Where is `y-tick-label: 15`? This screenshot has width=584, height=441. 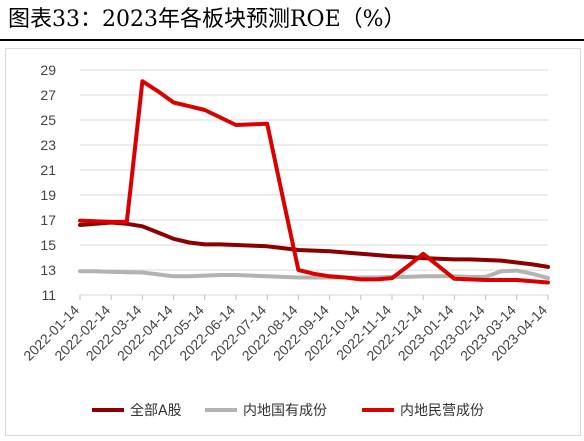 y-tick-label: 15 is located at coordinates (48, 245).